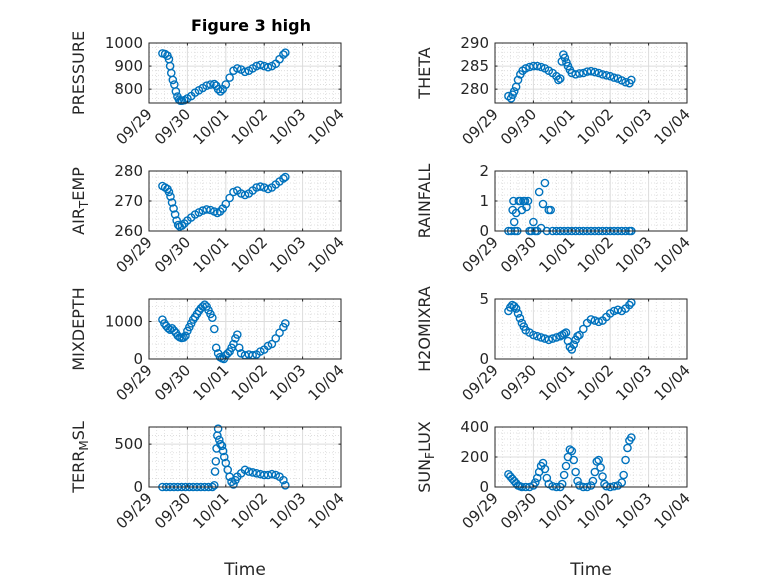  What do you see at coordinates (474, 89) in the screenshot?
I see `y-tick-label: 280` at bounding box center [474, 89].